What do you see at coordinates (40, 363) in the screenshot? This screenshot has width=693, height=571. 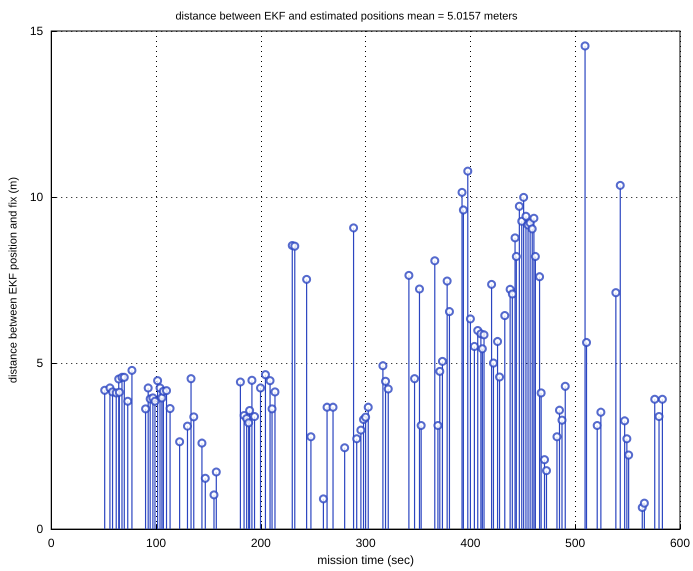 I see `y-tick-label: 5` at bounding box center [40, 363].